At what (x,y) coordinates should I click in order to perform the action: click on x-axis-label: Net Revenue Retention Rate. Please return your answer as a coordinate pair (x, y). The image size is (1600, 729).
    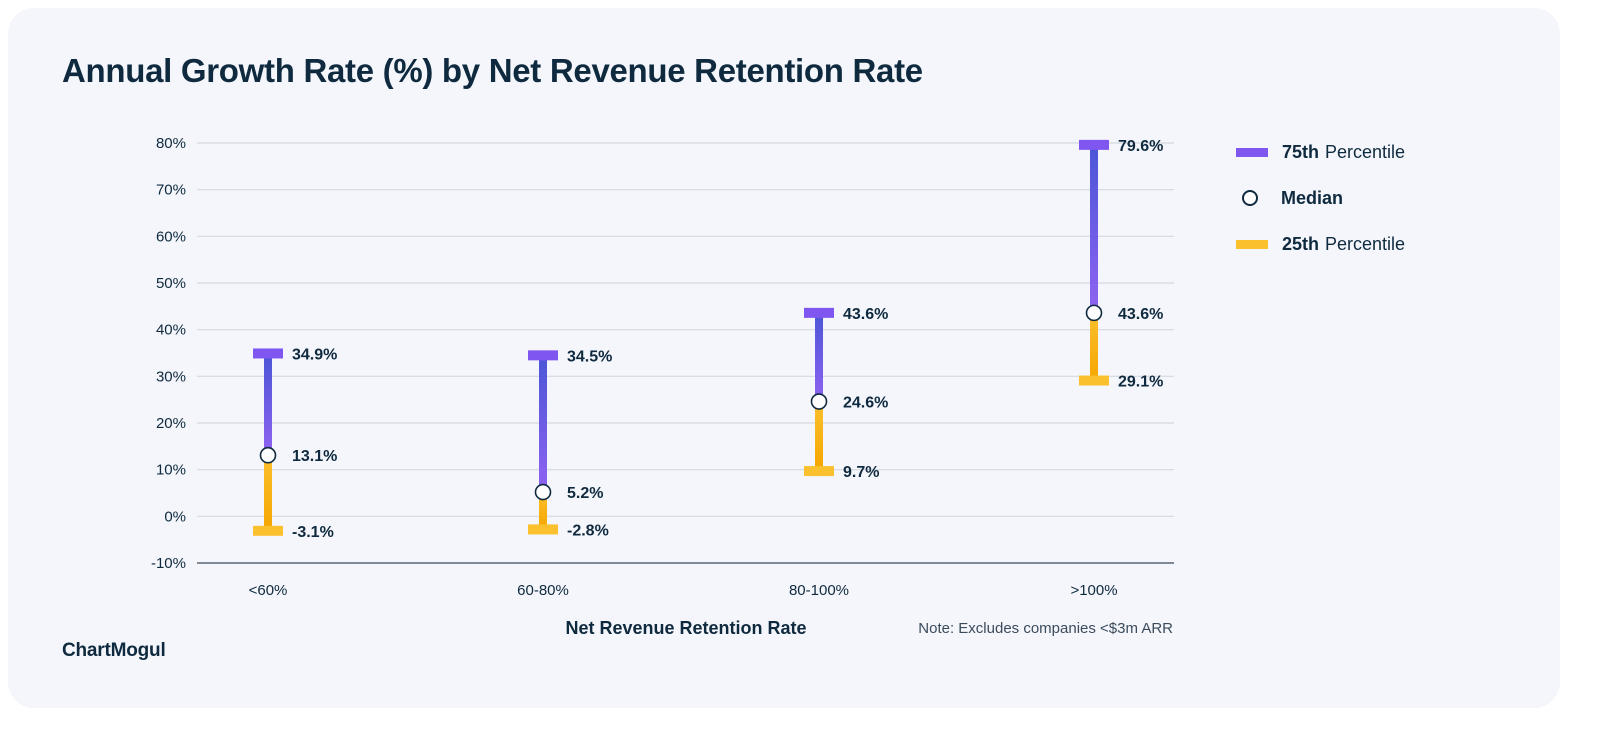
    Looking at the image, I should click on (686, 628).